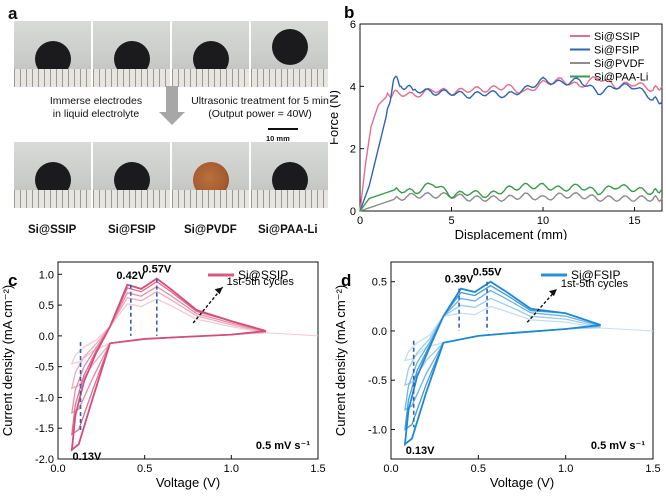 The image size is (666, 496). I want to click on panel-b-letter: b, so click(349, 12).